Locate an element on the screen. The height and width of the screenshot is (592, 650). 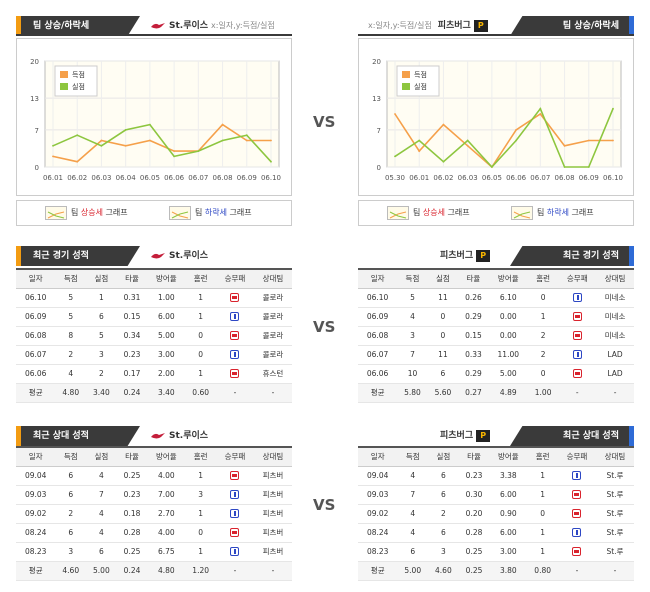
table-row: 08.24 4 6 0.28 6.00 1 St.루 is located at coordinates (496, 533).